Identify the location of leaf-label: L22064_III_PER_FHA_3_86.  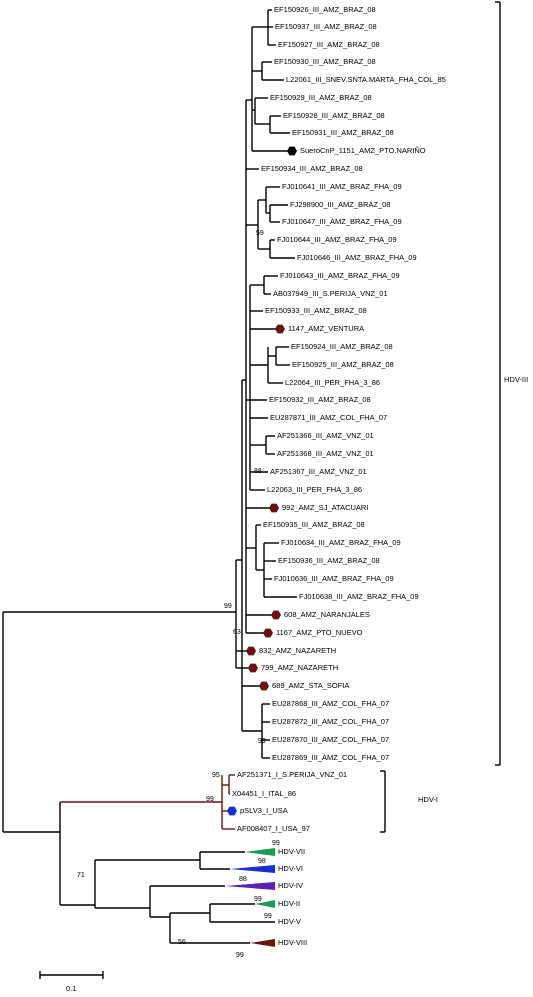
(332, 382).